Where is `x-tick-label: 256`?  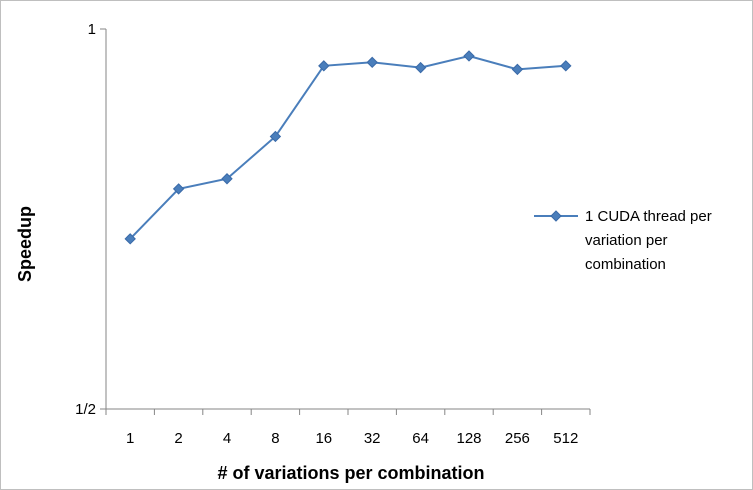
x-tick-label: 256 is located at coordinates (517, 438).